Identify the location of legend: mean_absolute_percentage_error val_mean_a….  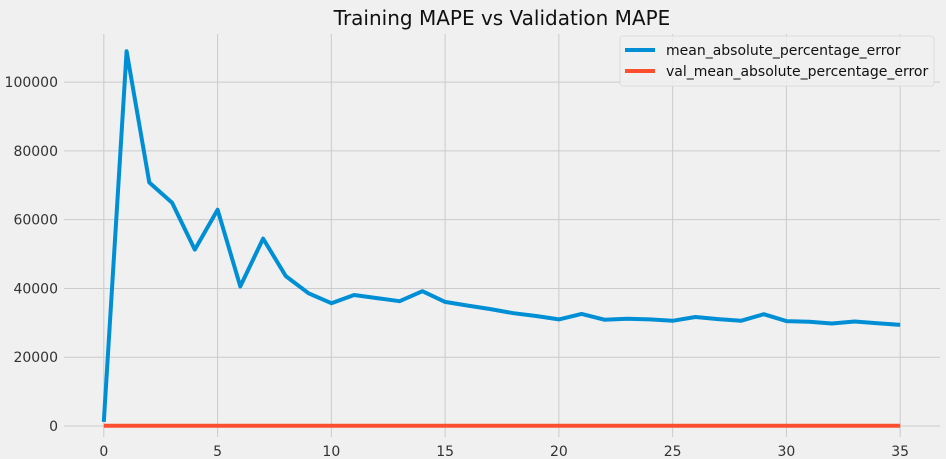
(777, 61).